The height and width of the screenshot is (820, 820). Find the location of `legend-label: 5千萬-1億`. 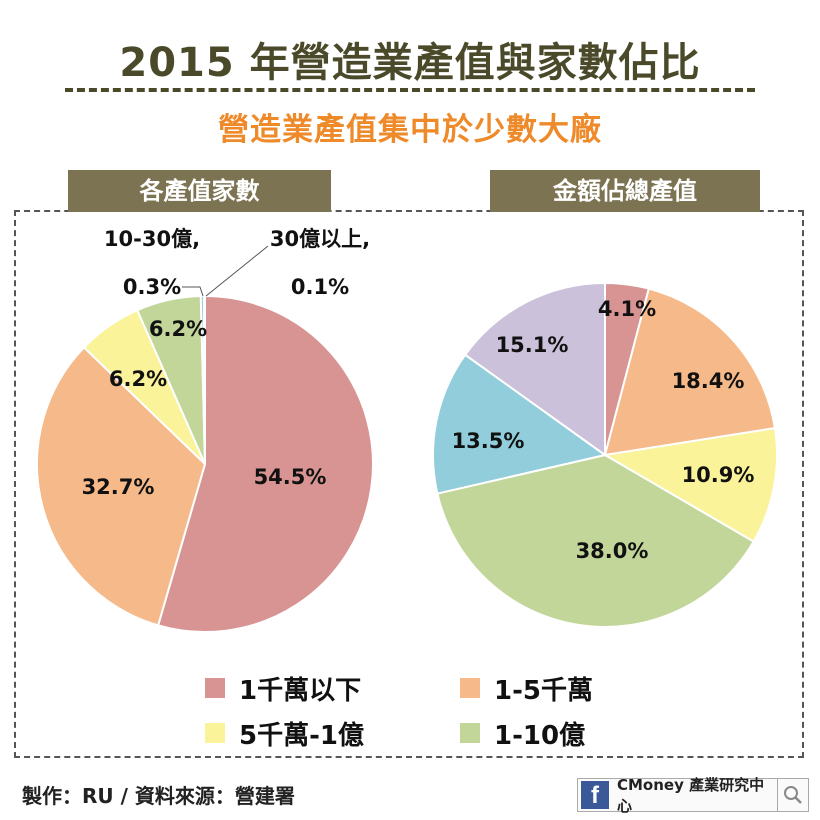

legend-label: 5千萬-1億 is located at coordinates (301, 735).